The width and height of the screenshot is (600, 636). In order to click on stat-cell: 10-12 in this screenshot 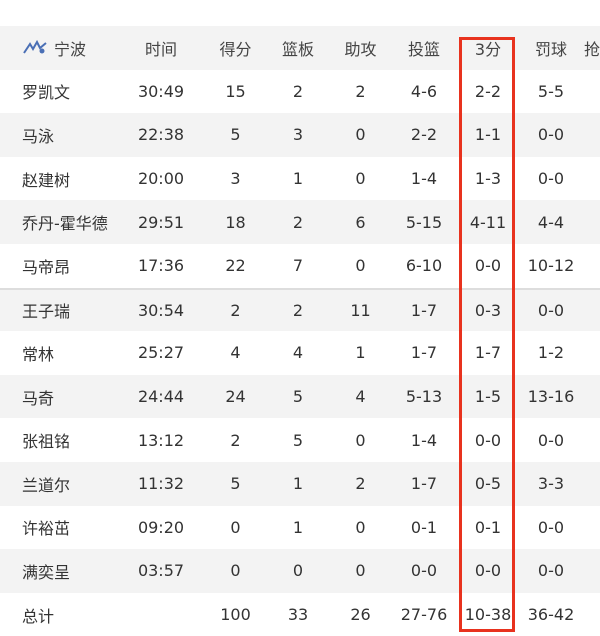, I will do `click(551, 266)`.